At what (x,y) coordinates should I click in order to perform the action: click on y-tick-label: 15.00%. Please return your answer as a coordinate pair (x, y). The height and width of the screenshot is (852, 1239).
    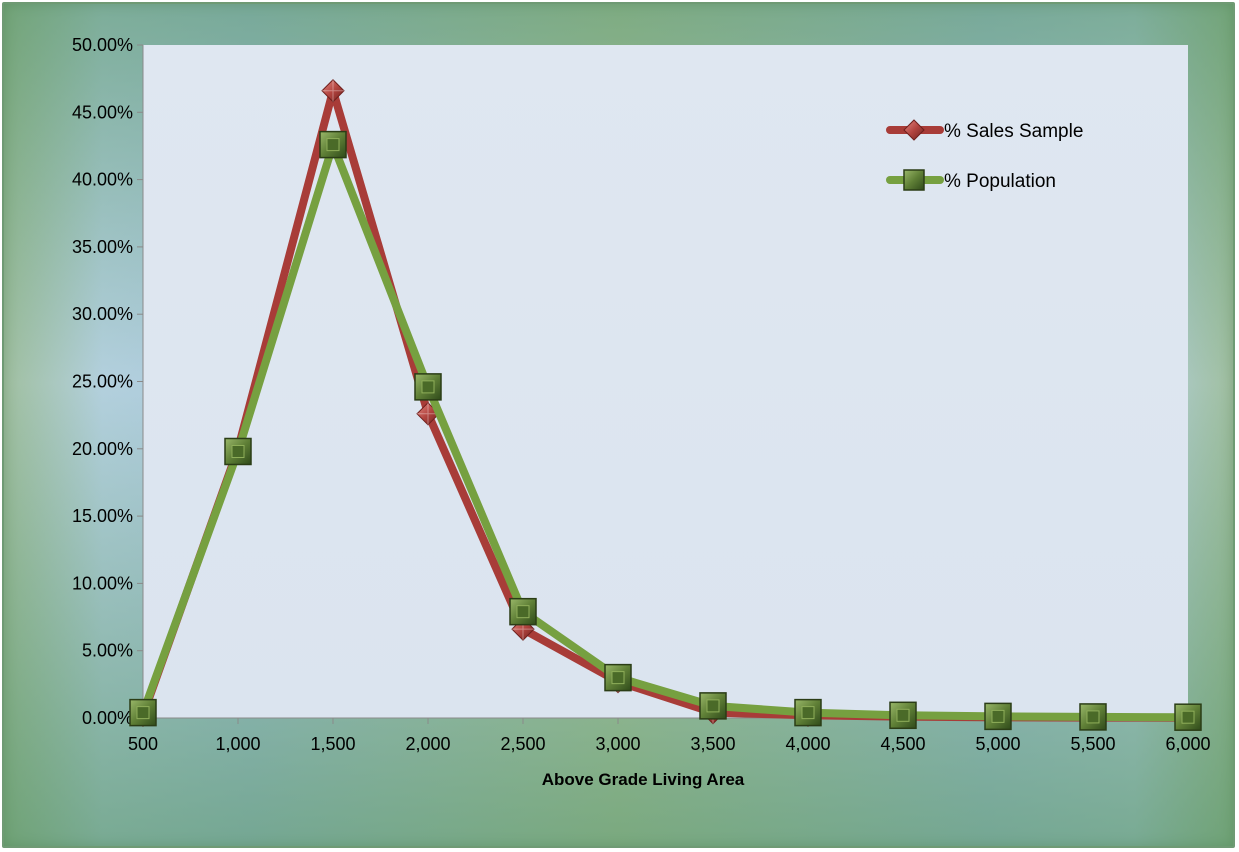
    Looking at the image, I should click on (102, 516).